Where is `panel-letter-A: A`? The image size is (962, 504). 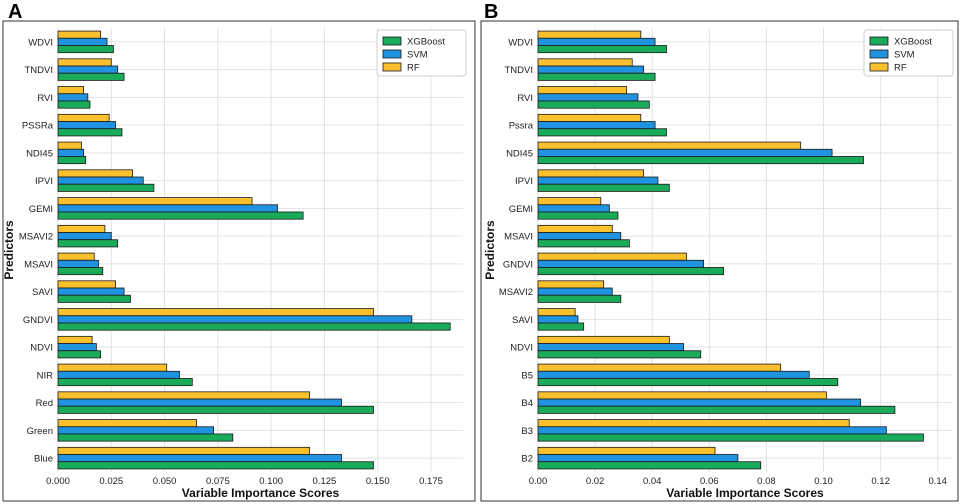 panel-letter-A: A is located at coordinates (15, 12).